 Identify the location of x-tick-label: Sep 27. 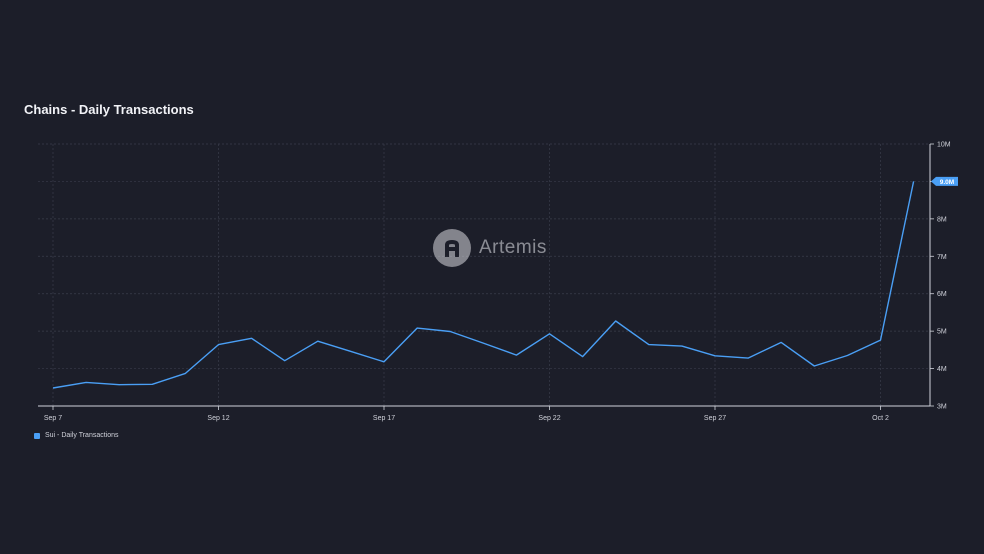
(715, 418).